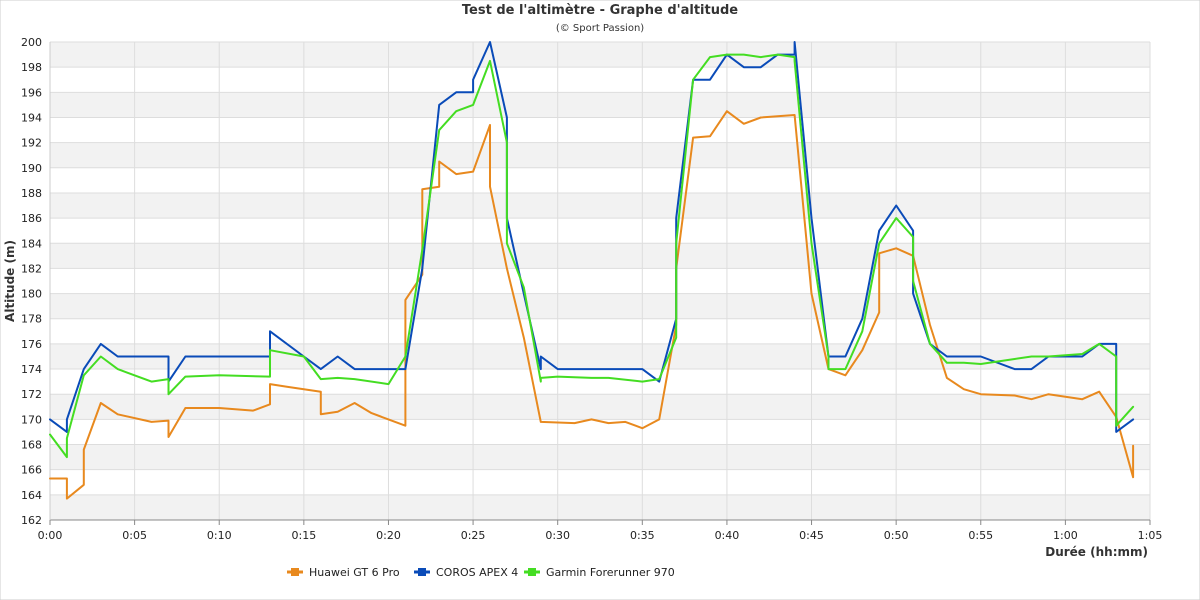 The image size is (1200, 600). Describe the element at coordinates (31, 92) in the screenshot. I see `y-tick-label: 196` at that location.